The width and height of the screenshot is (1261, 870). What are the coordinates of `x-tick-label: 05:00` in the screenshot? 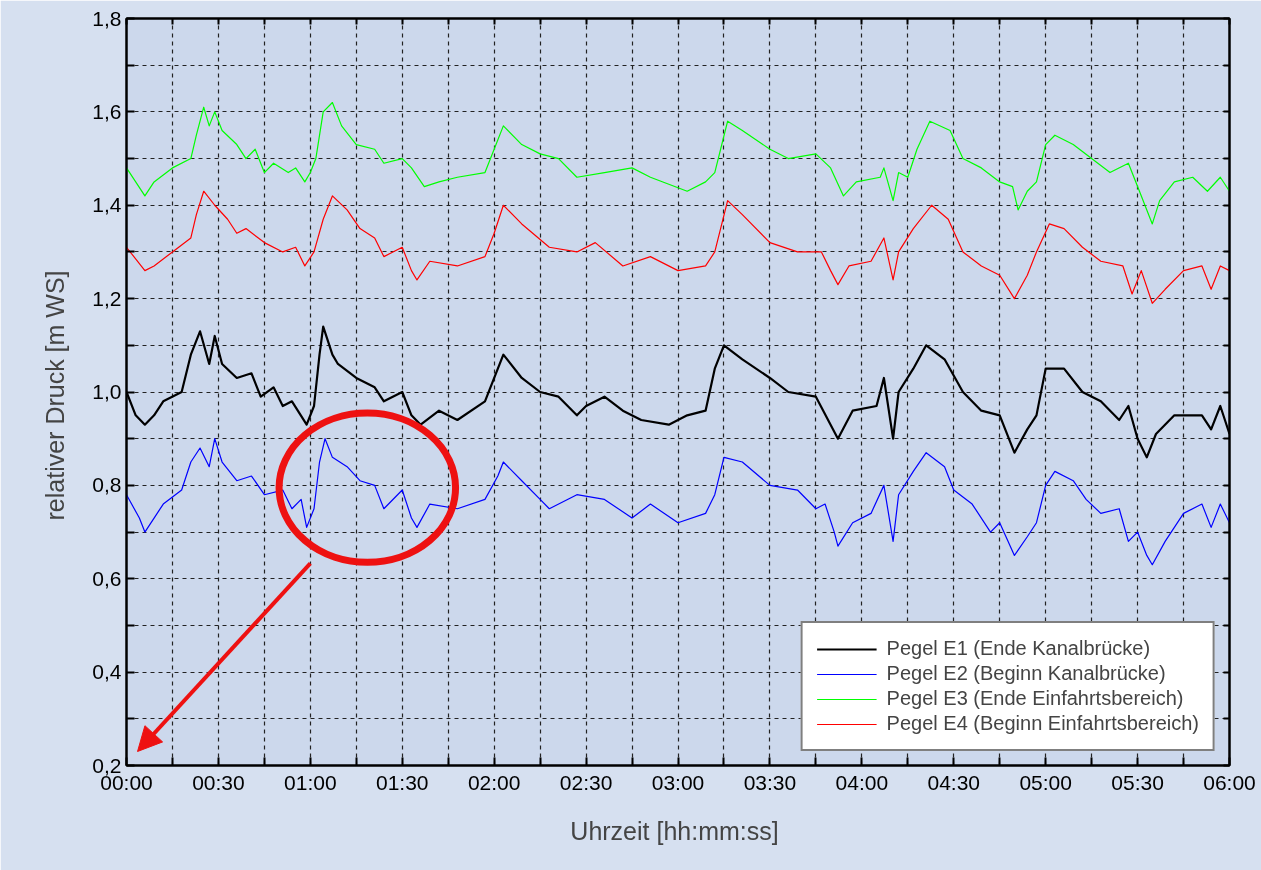 It's located at (1045, 782).